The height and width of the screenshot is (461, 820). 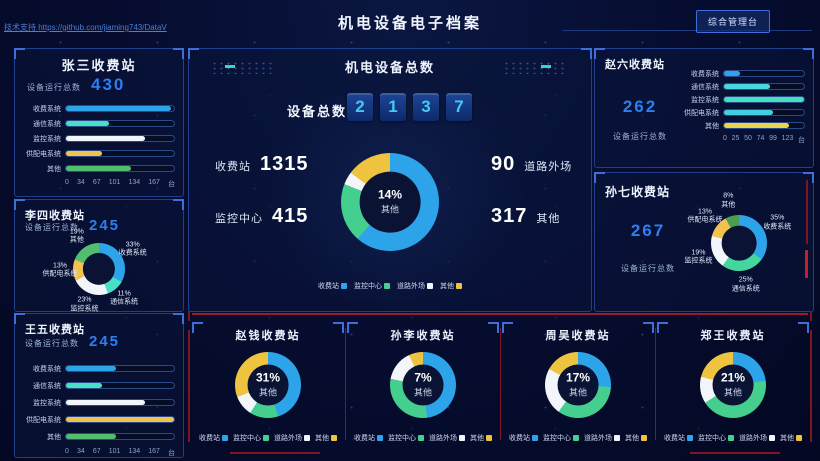 I want to click on deco-dots-left, so click(x=243, y=67).